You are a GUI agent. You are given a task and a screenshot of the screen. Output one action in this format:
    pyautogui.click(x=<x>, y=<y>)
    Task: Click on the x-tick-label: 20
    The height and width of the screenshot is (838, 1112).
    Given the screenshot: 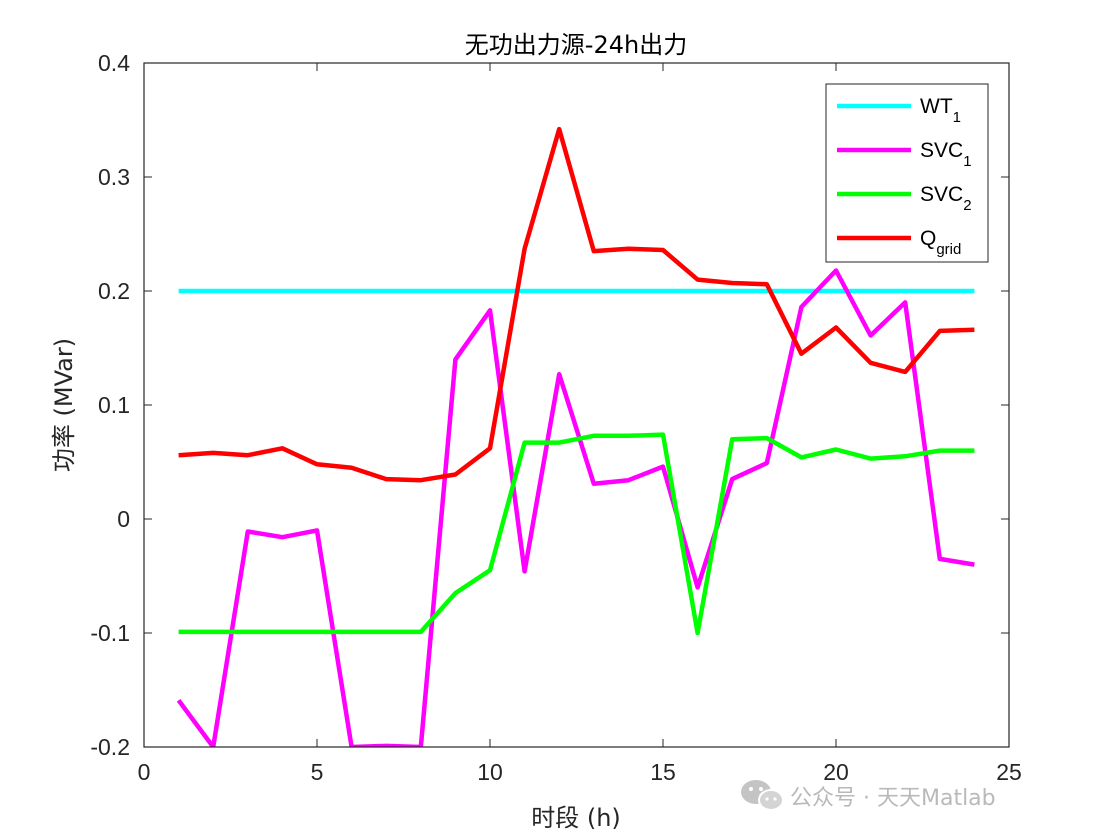 What is the action you would take?
    pyautogui.click(x=836, y=772)
    